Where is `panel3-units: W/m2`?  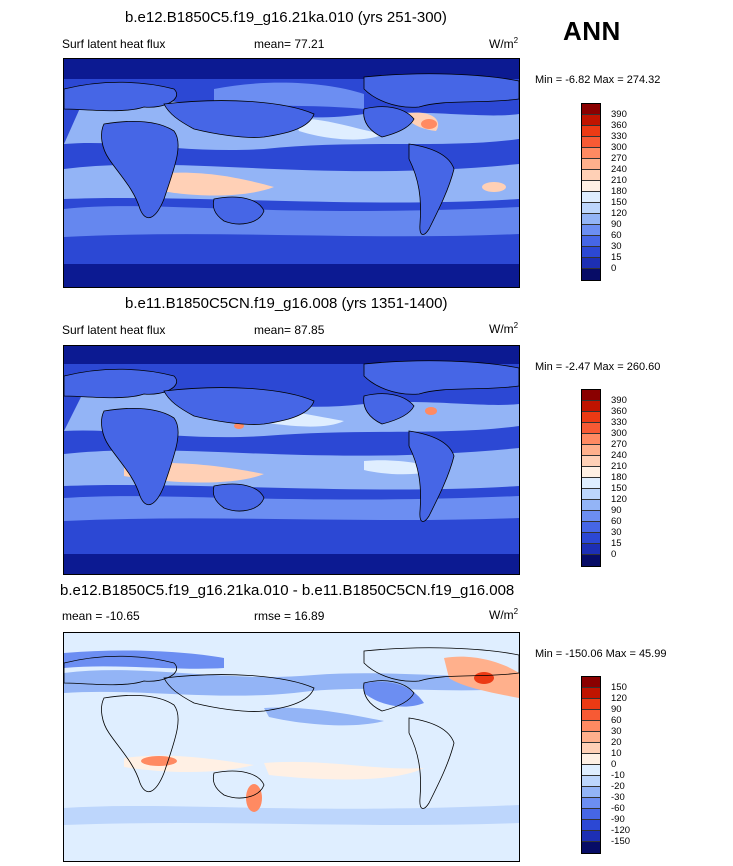 panel3-units: W/m2 is located at coordinates (504, 614).